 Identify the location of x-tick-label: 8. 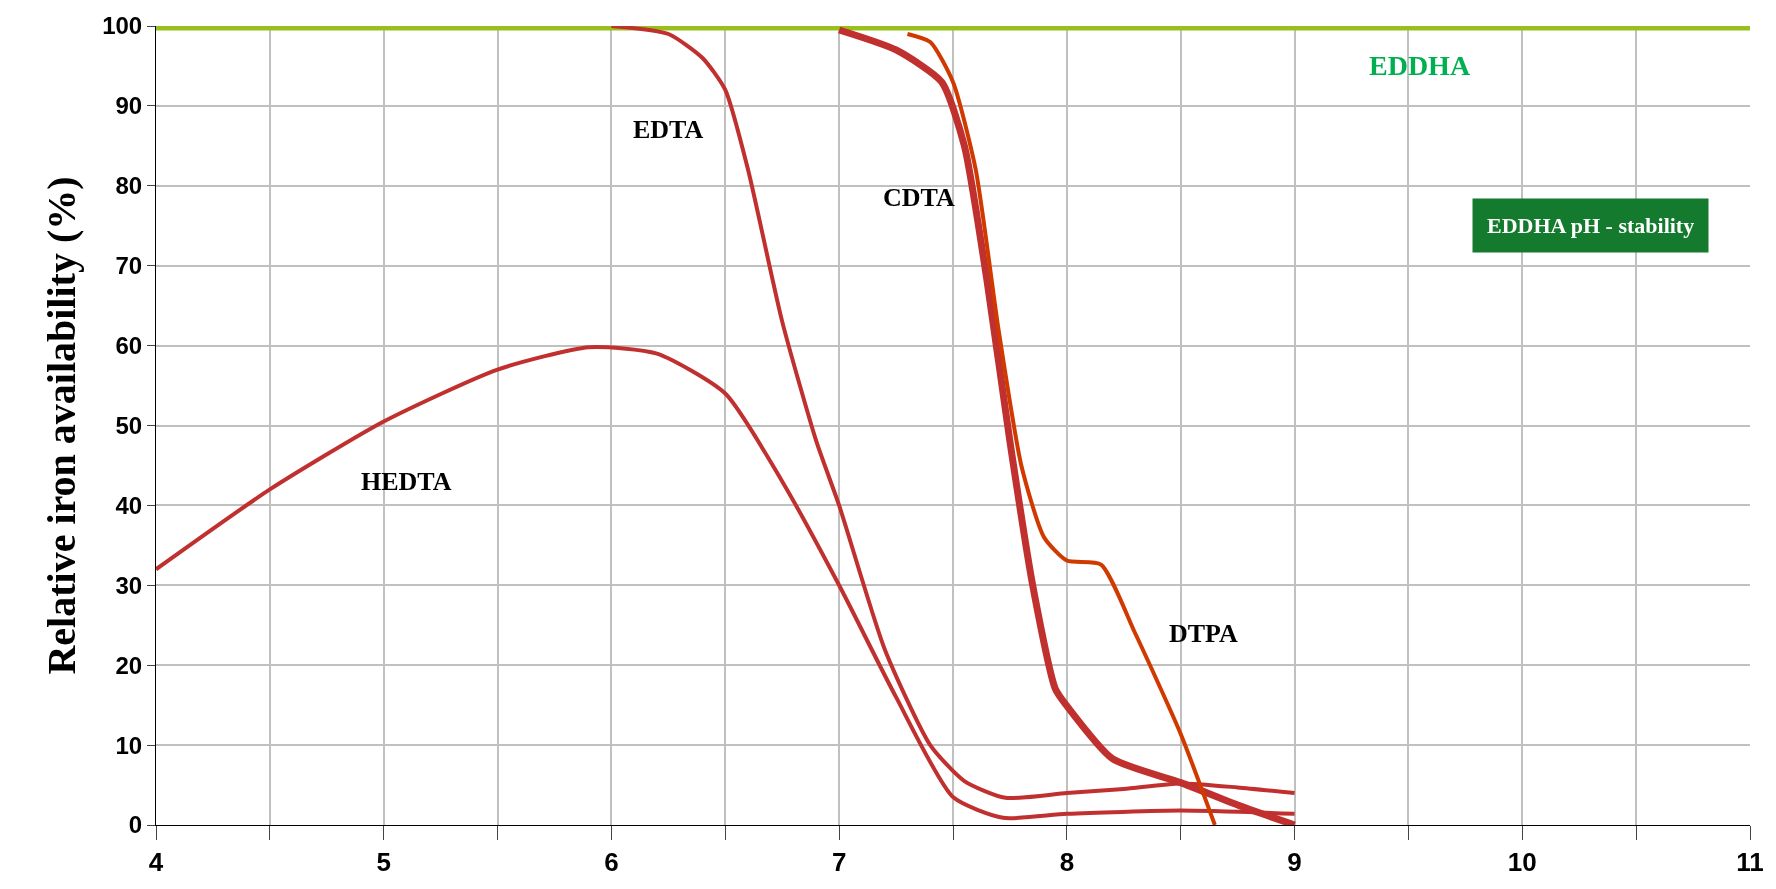
(1067, 862).